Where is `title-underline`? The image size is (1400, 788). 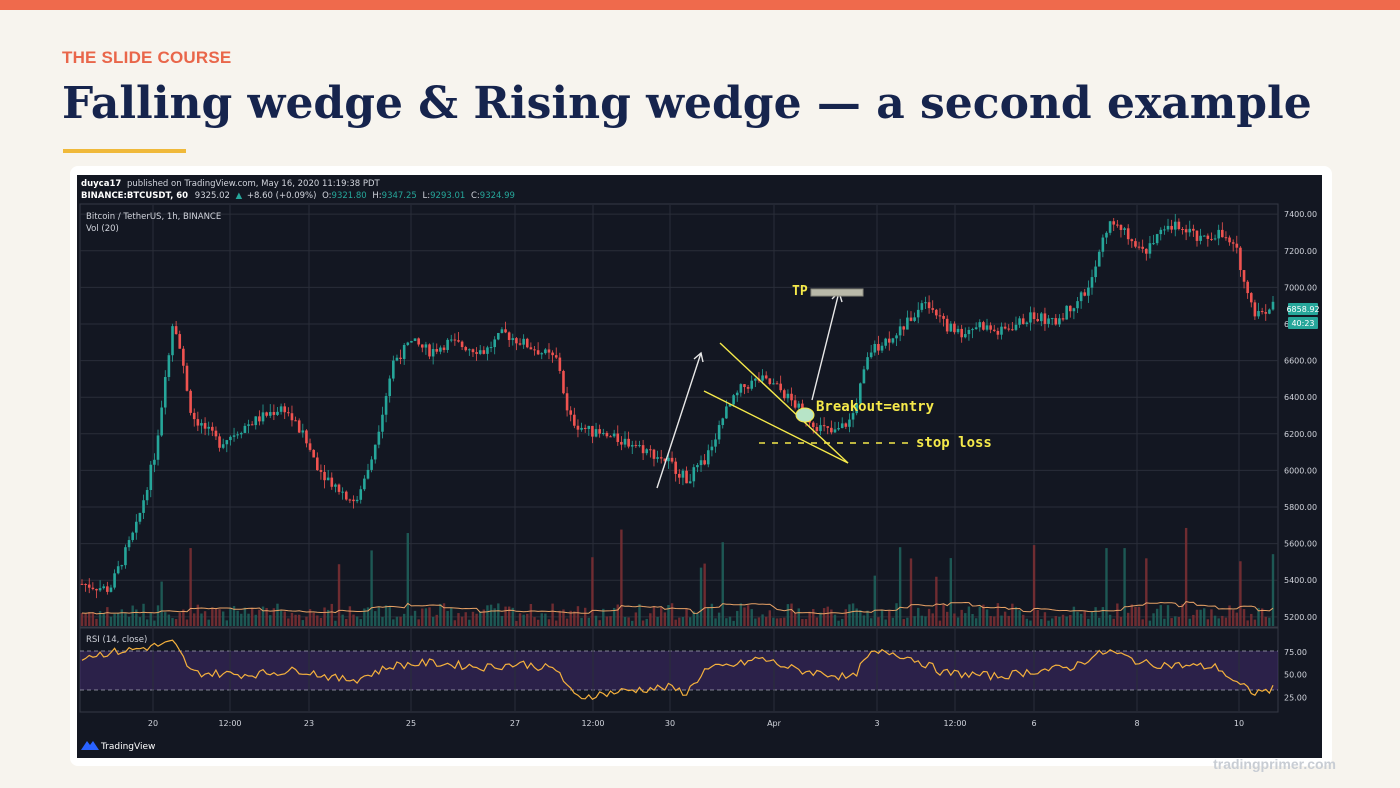
title-underline is located at coordinates (124, 151).